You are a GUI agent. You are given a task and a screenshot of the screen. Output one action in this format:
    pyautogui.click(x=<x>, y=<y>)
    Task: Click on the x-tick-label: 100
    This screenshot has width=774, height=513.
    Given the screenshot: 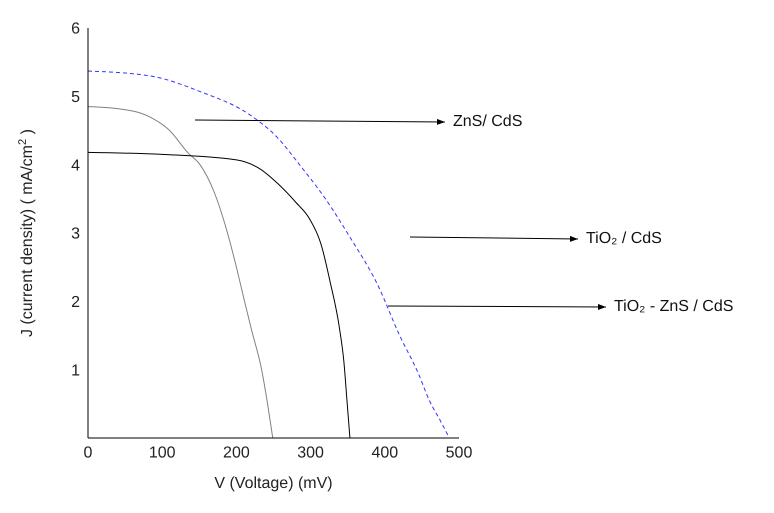 What is the action you would take?
    pyautogui.click(x=162, y=453)
    